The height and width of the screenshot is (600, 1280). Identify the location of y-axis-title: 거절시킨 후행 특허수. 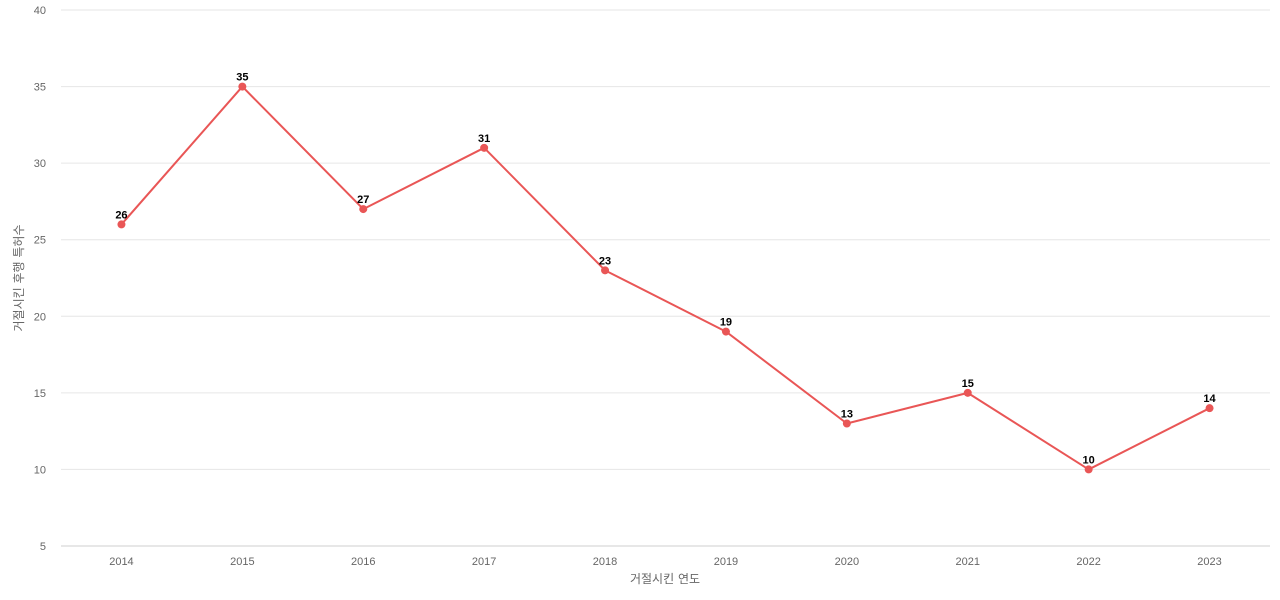
(18, 278).